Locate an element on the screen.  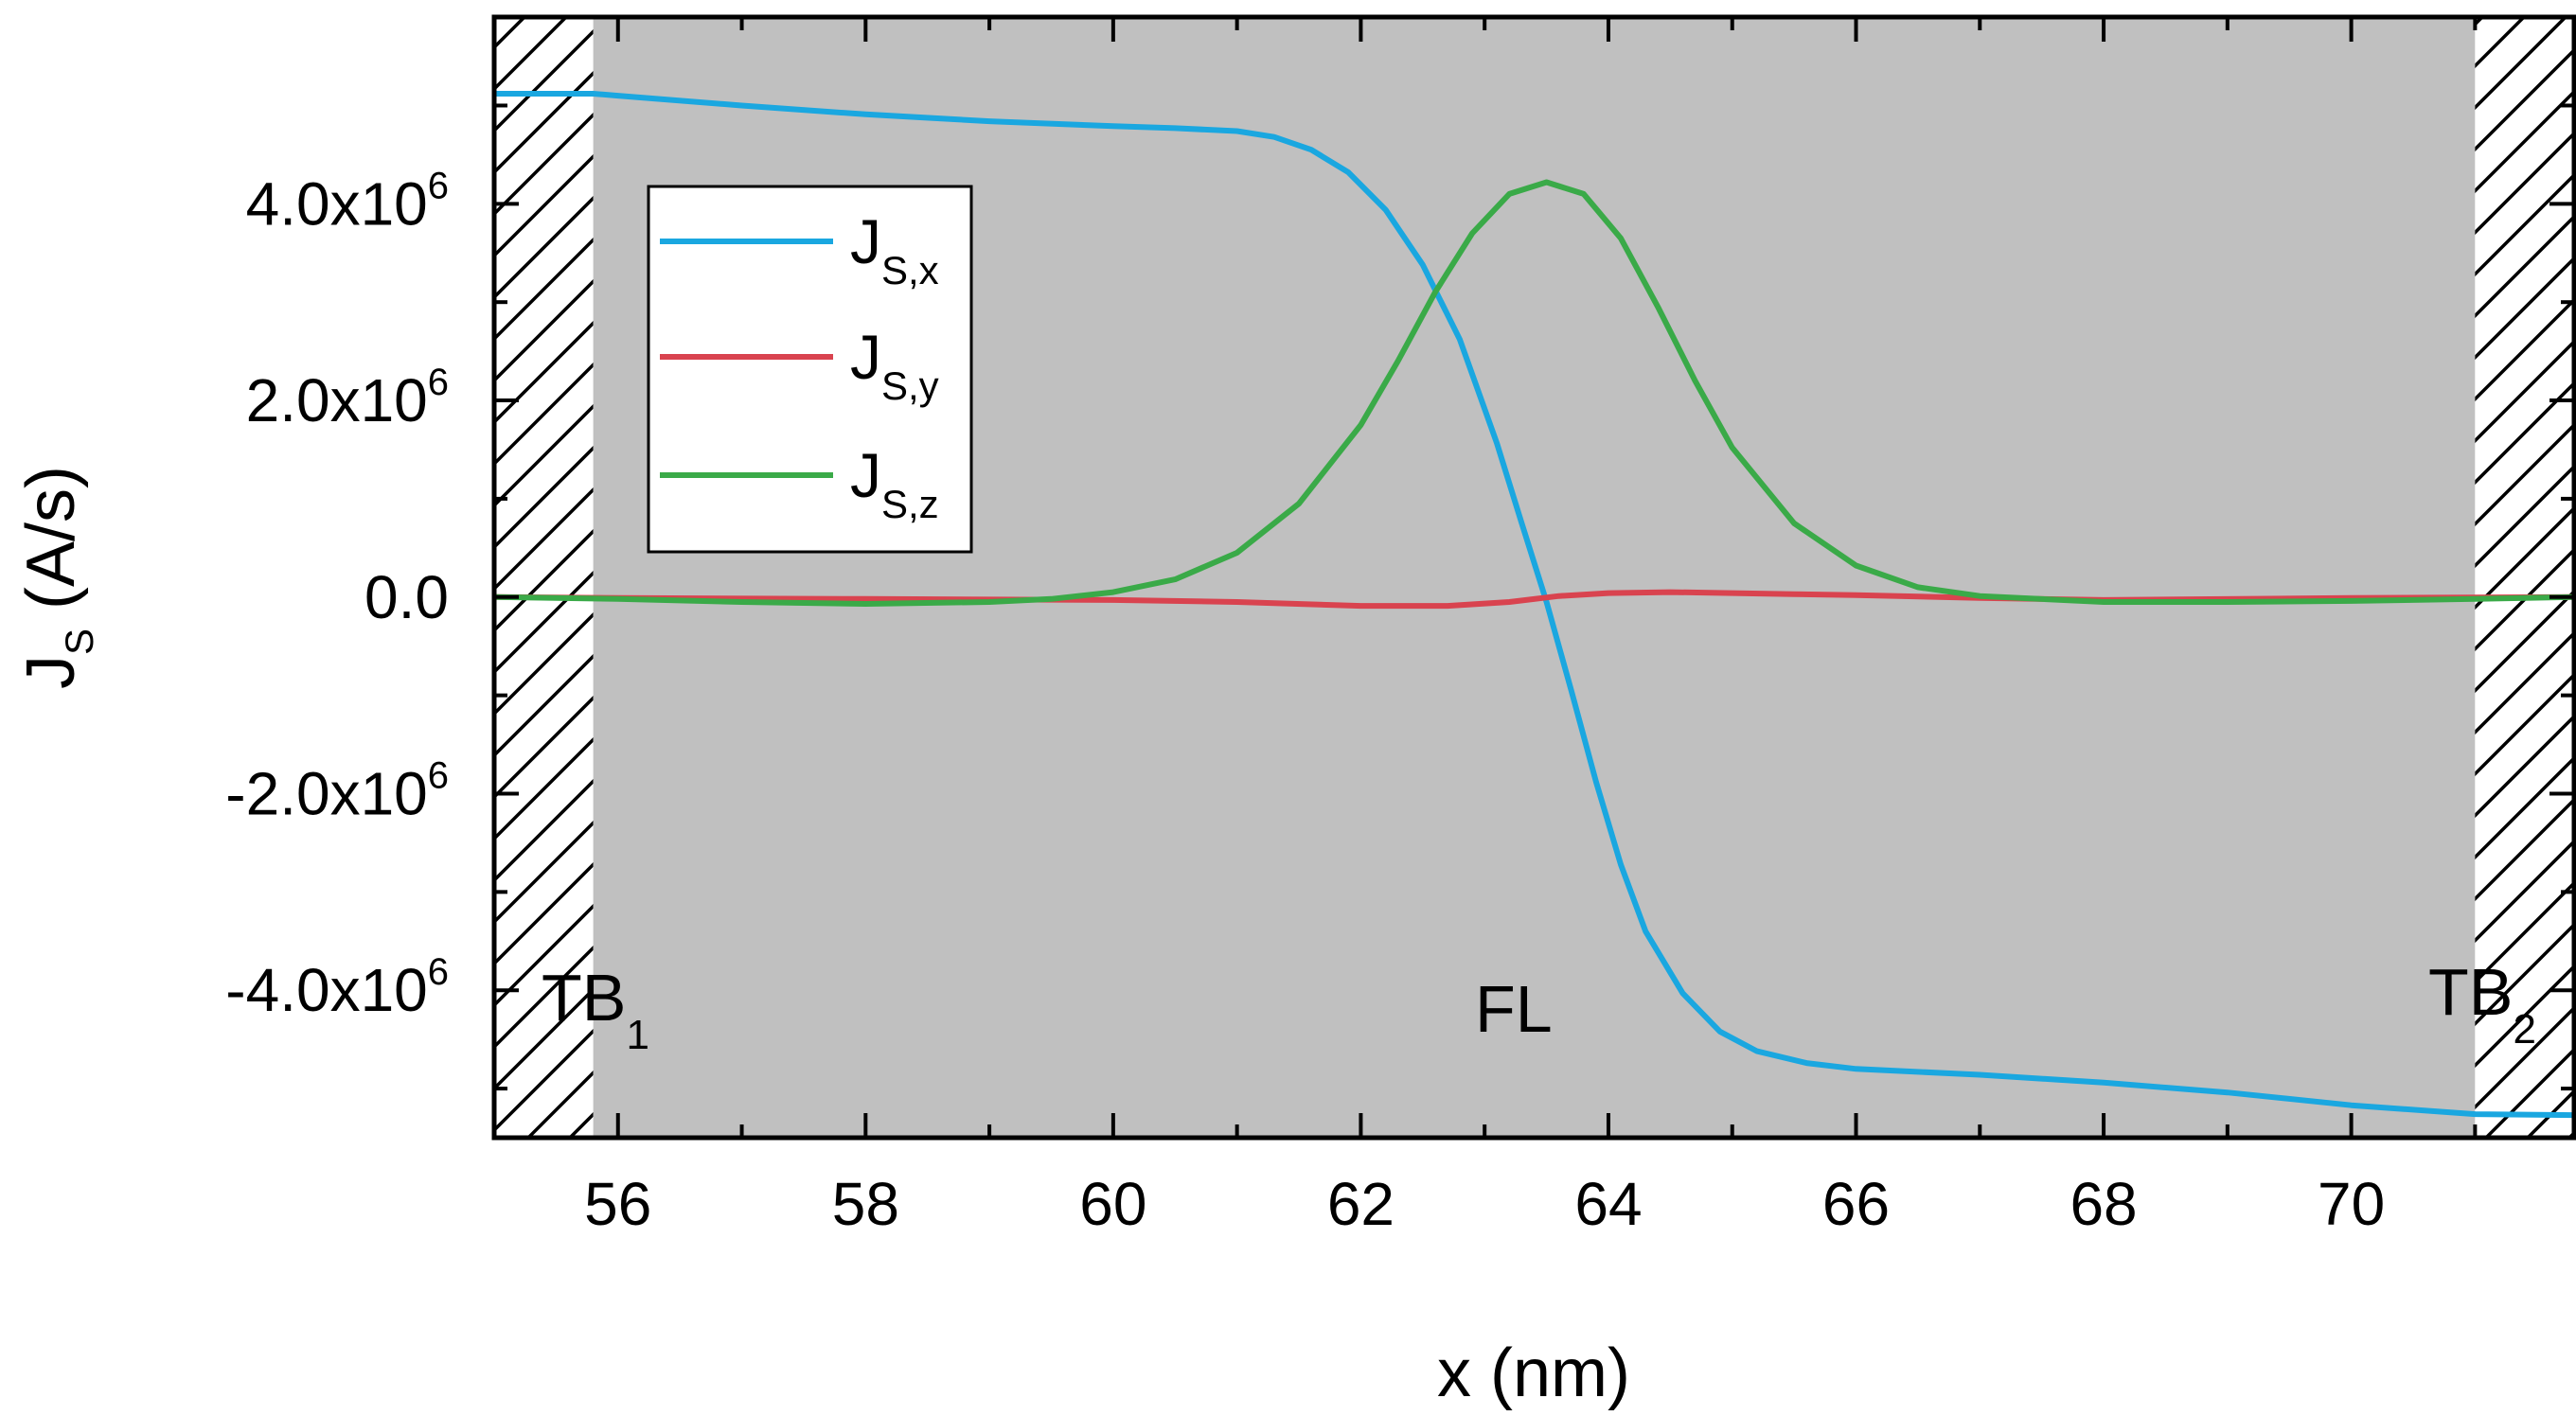
y-tick-mantissa: -2.0x10 is located at coordinates (326, 793).